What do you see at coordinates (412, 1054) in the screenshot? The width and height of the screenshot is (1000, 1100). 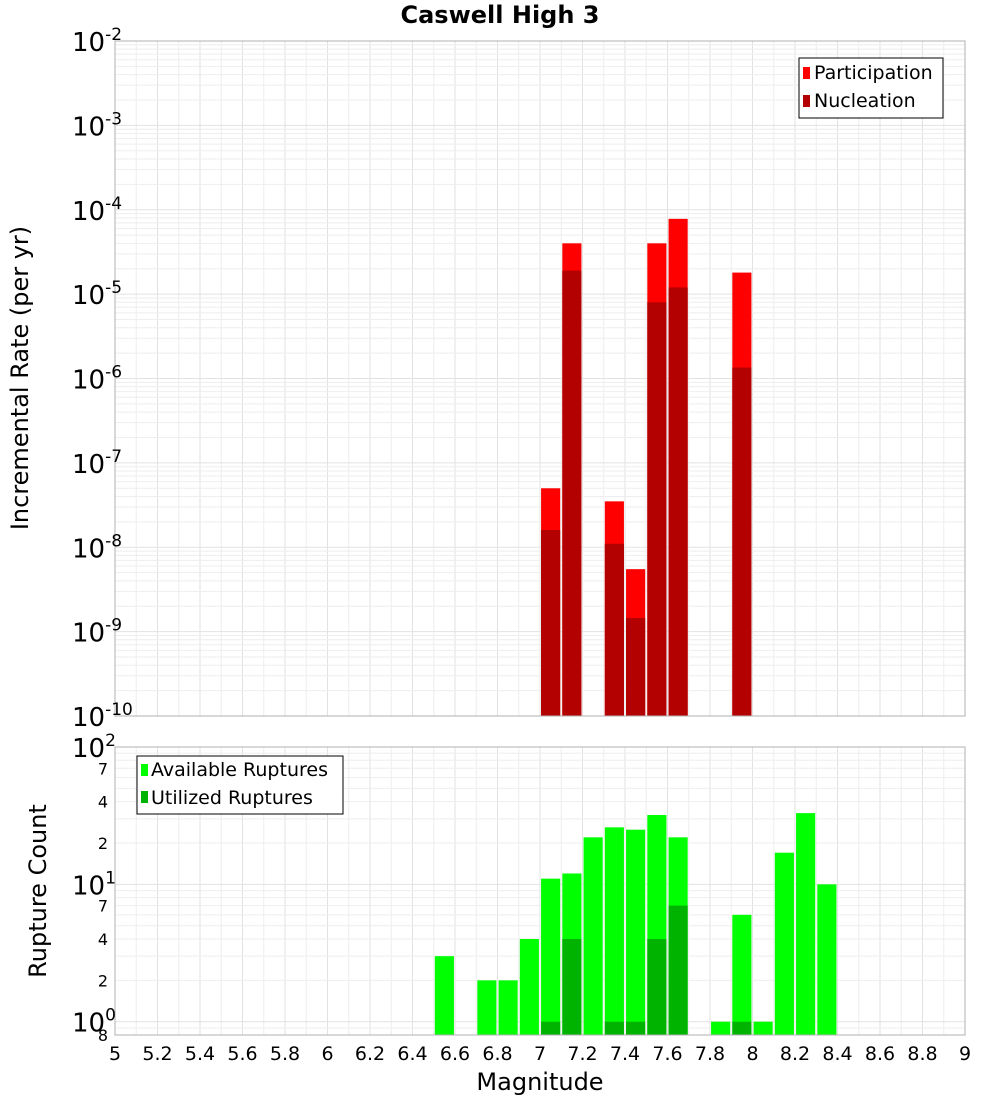 I see `x-tick-label: 6.4` at bounding box center [412, 1054].